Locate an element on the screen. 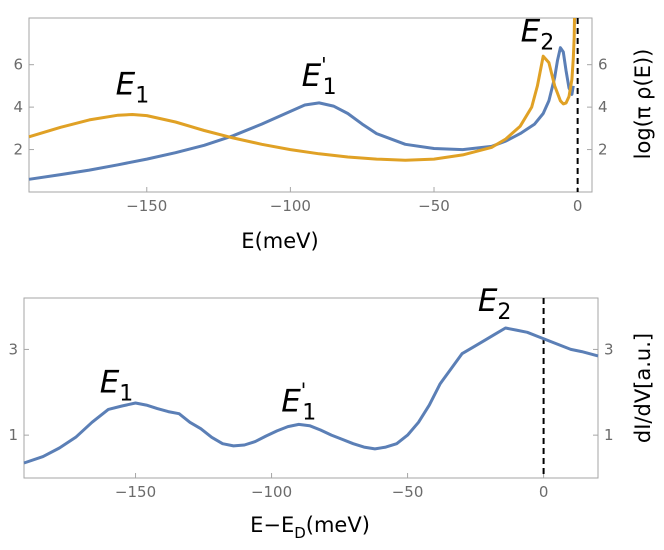 The width and height of the screenshot is (664, 550). bottom-x-axis-label: E−ED(meV) is located at coordinates (310, 527).